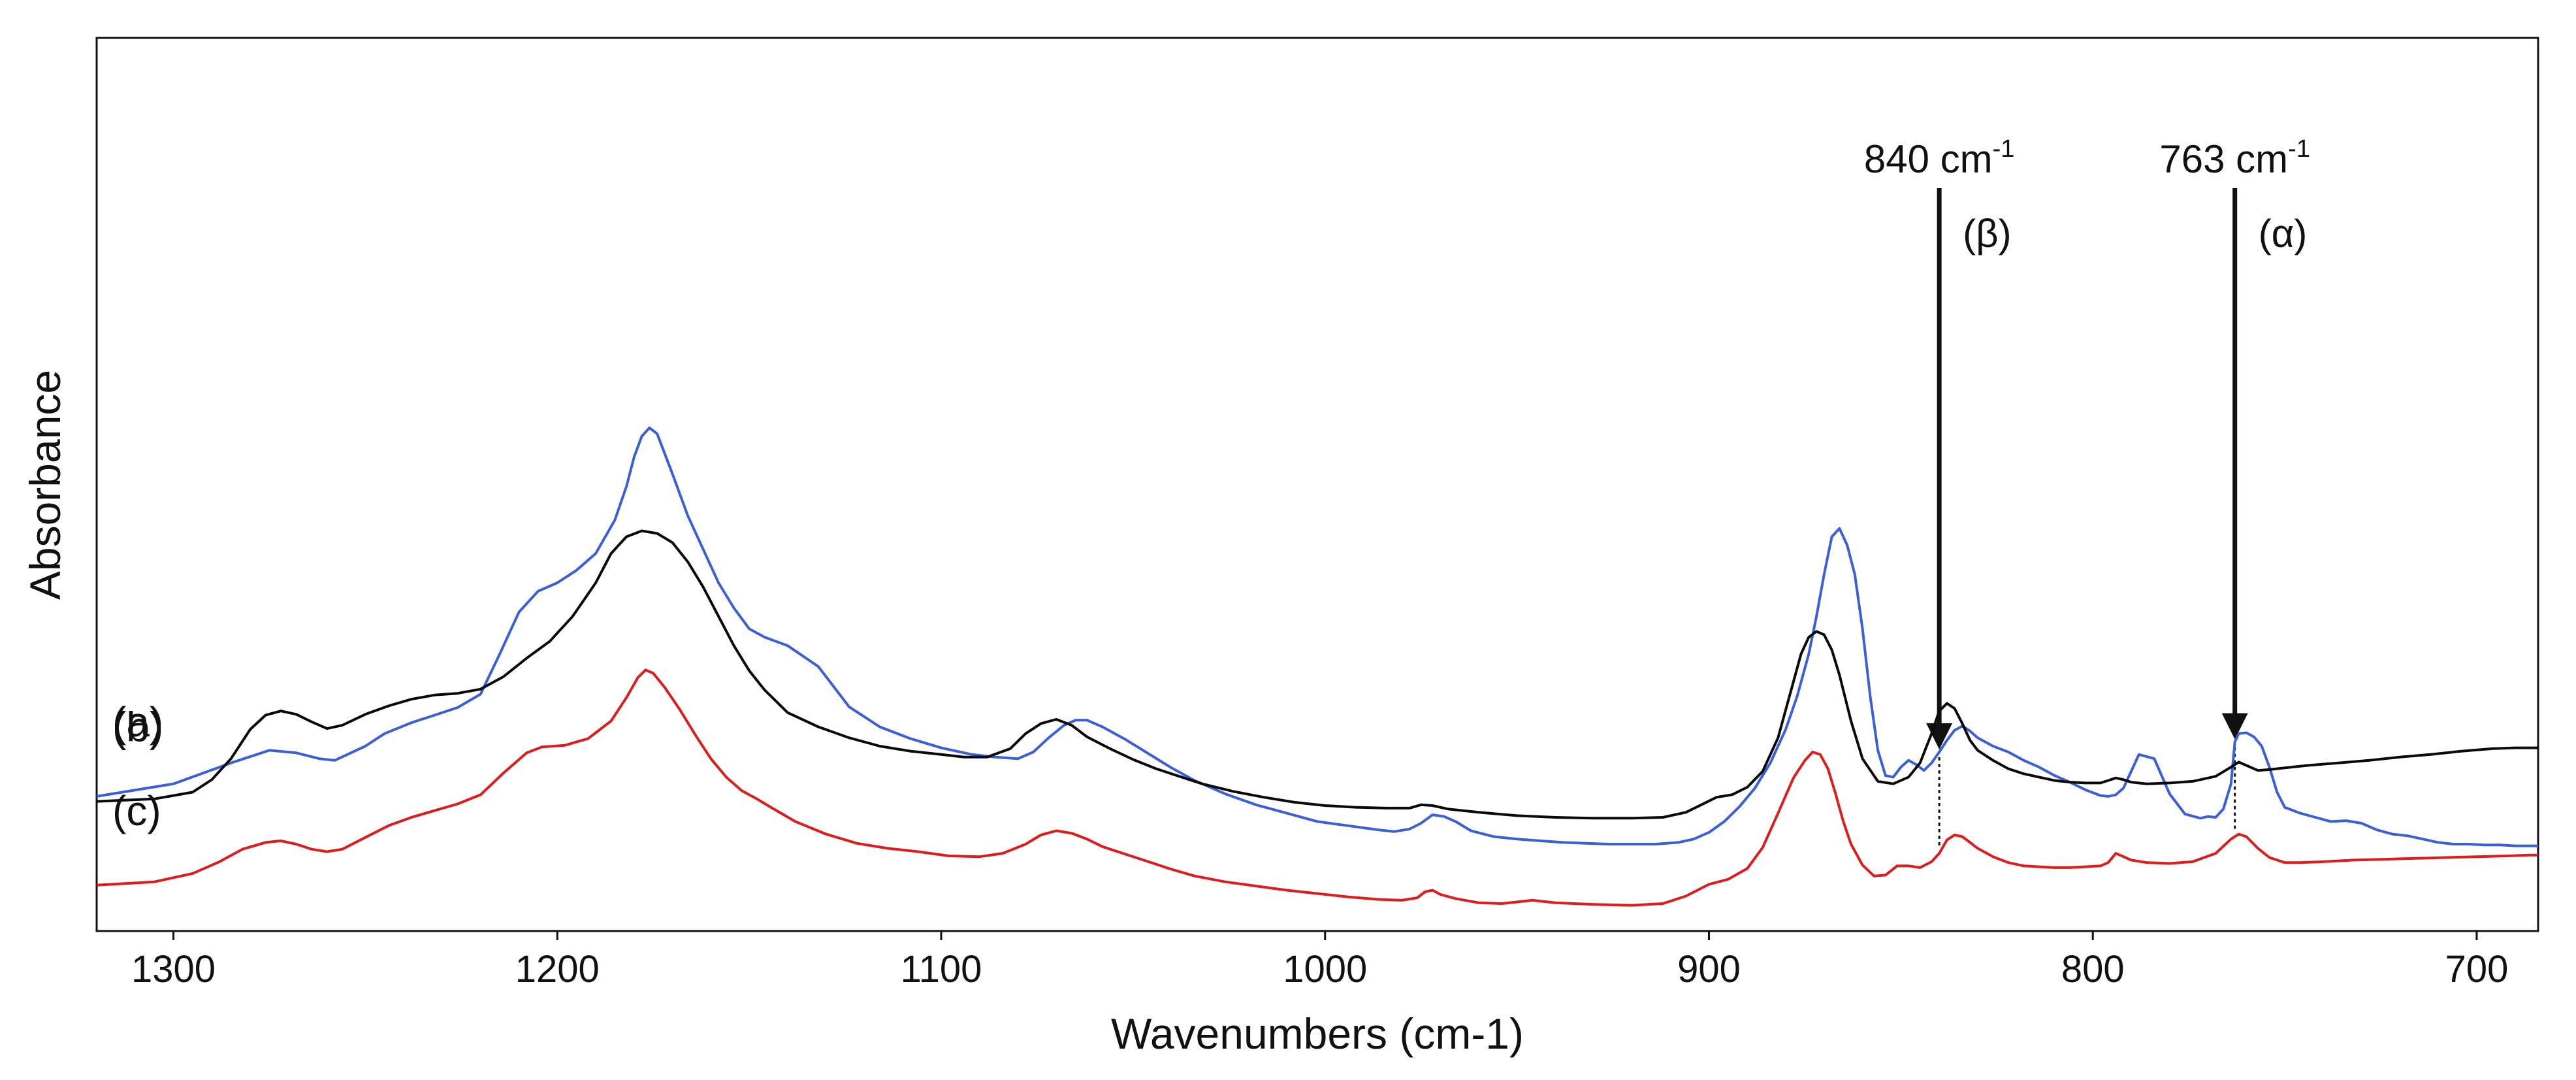 The image size is (2576, 1080). I want to click on series-label-b: (b), so click(137, 727).